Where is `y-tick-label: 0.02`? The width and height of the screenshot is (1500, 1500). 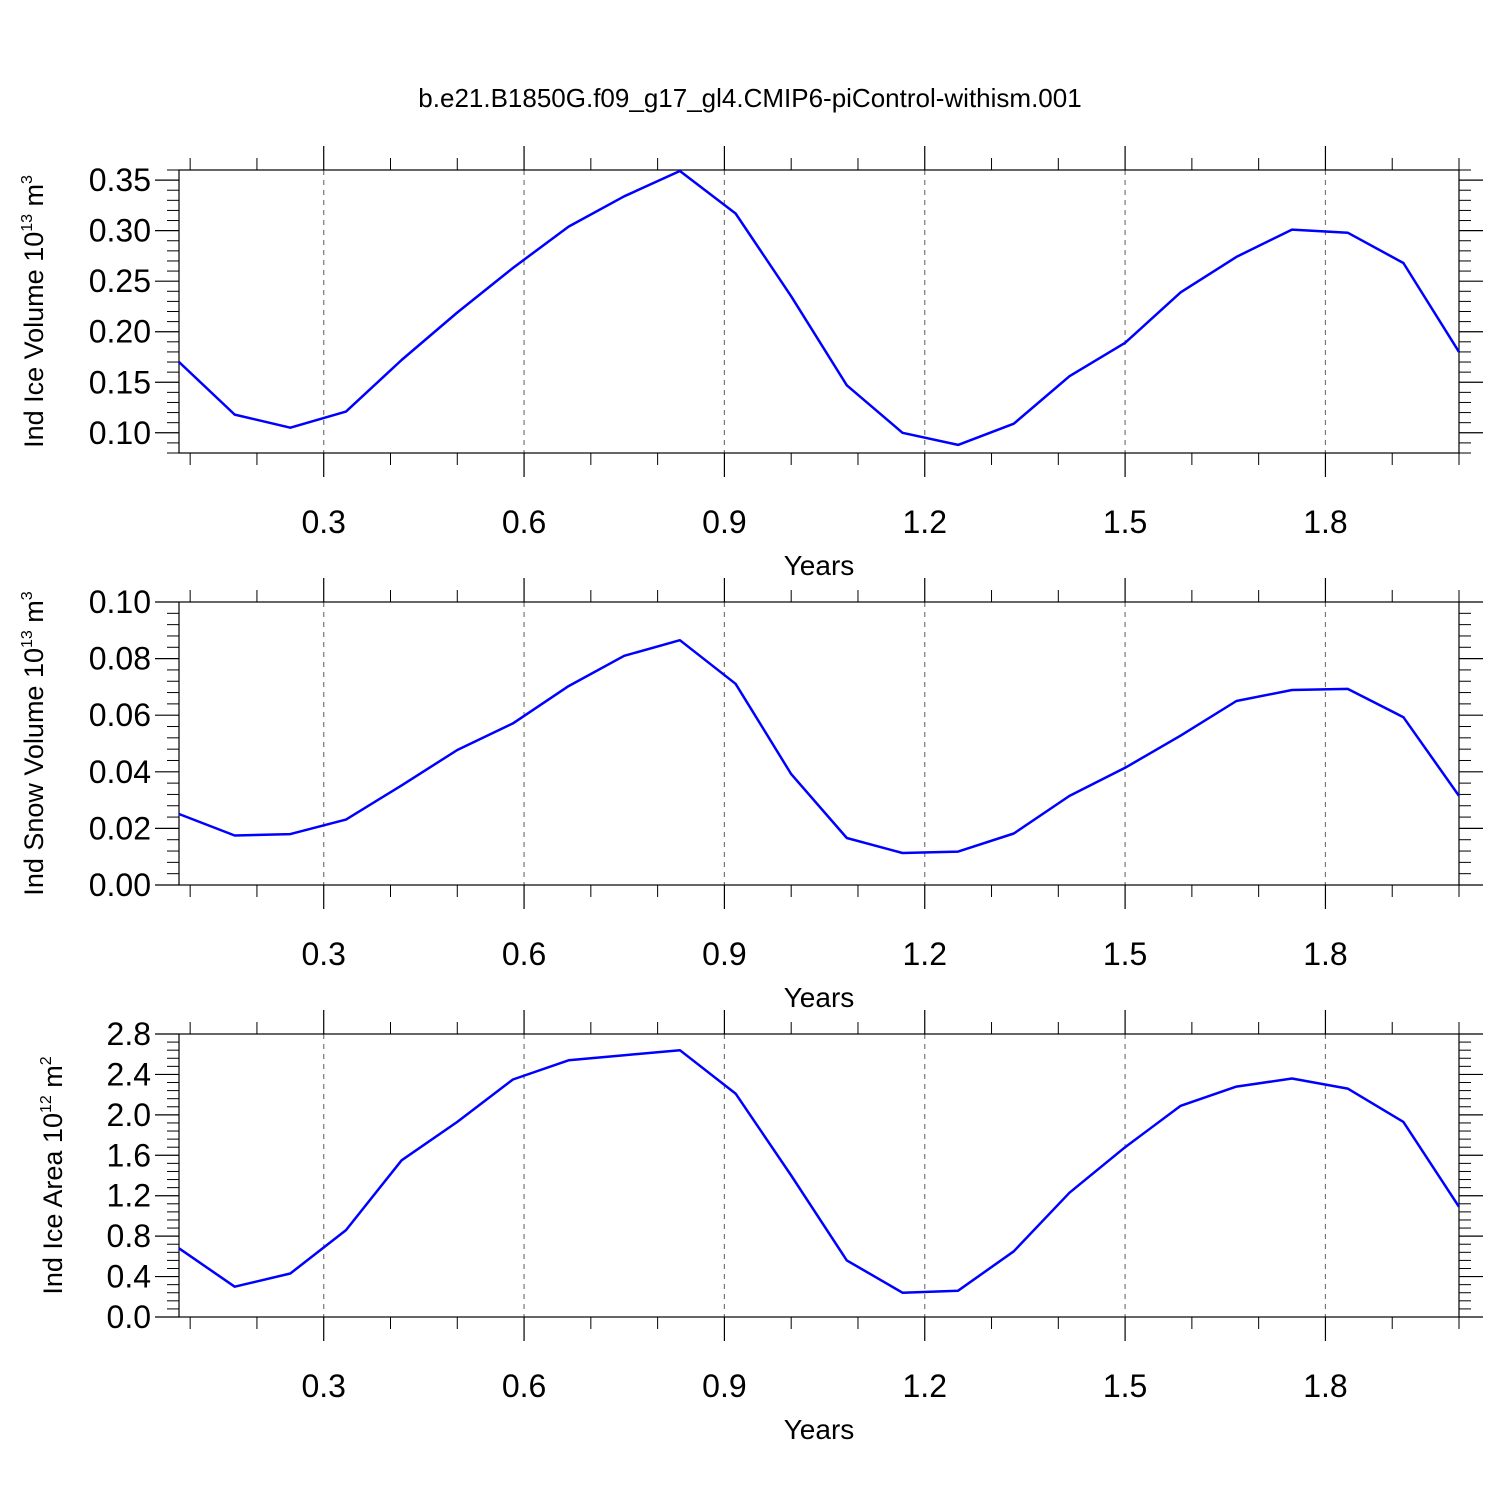 y-tick-label: 0.02 is located at coordinates (120, 828).